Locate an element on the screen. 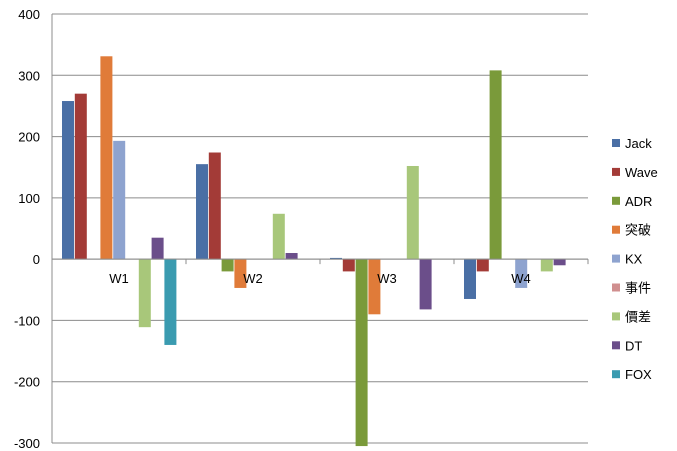  y-tick-label: 400 is located at coordinates (29, 14).